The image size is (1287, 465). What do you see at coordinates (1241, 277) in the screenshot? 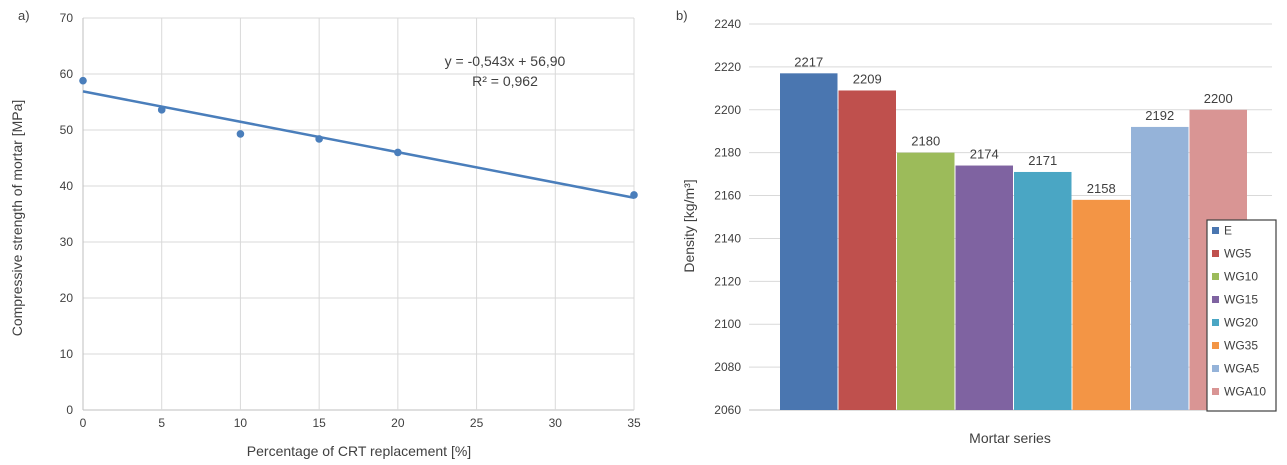
I see `legend-entry: WG10` at bounding box center [1241, 277].